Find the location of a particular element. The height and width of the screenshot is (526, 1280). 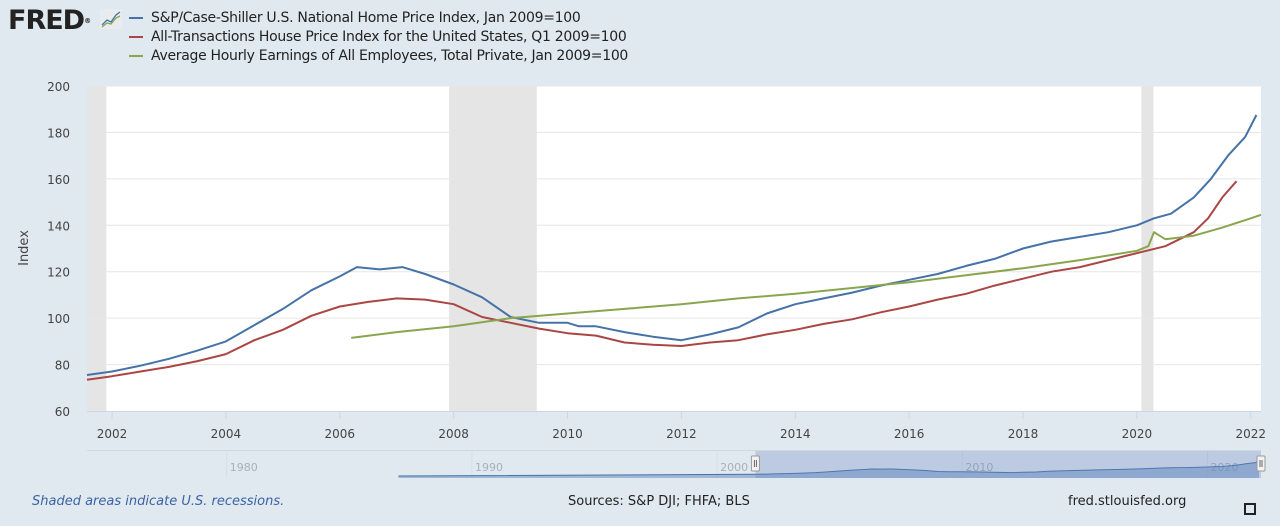

fullscreen-icon is located at coordinates (1250, 509).